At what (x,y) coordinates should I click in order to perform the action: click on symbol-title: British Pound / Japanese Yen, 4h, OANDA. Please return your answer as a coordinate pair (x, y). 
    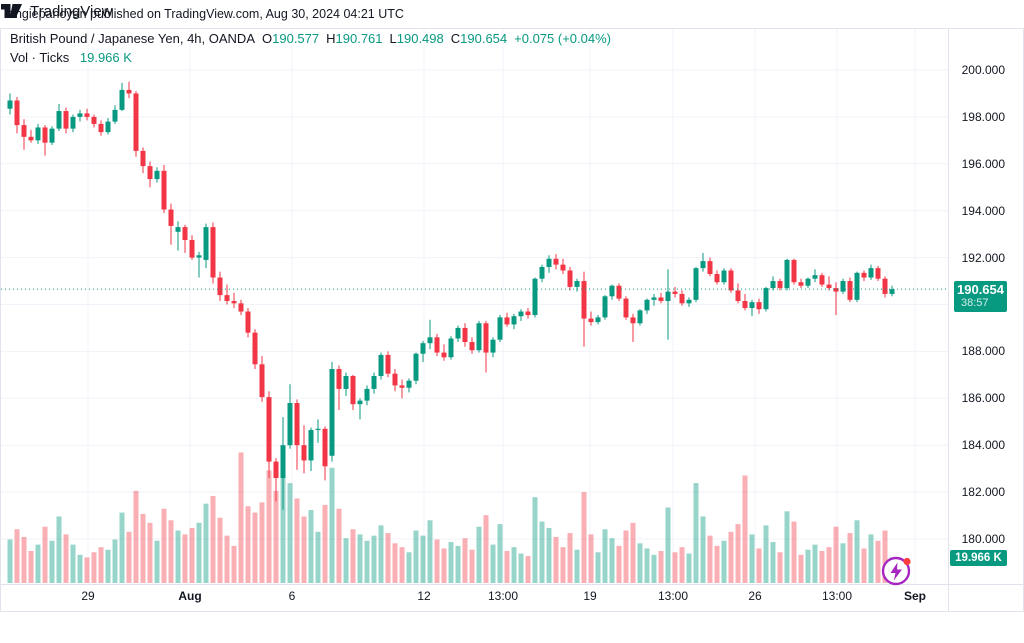
    Looking at the image, I should click on (132, 38).